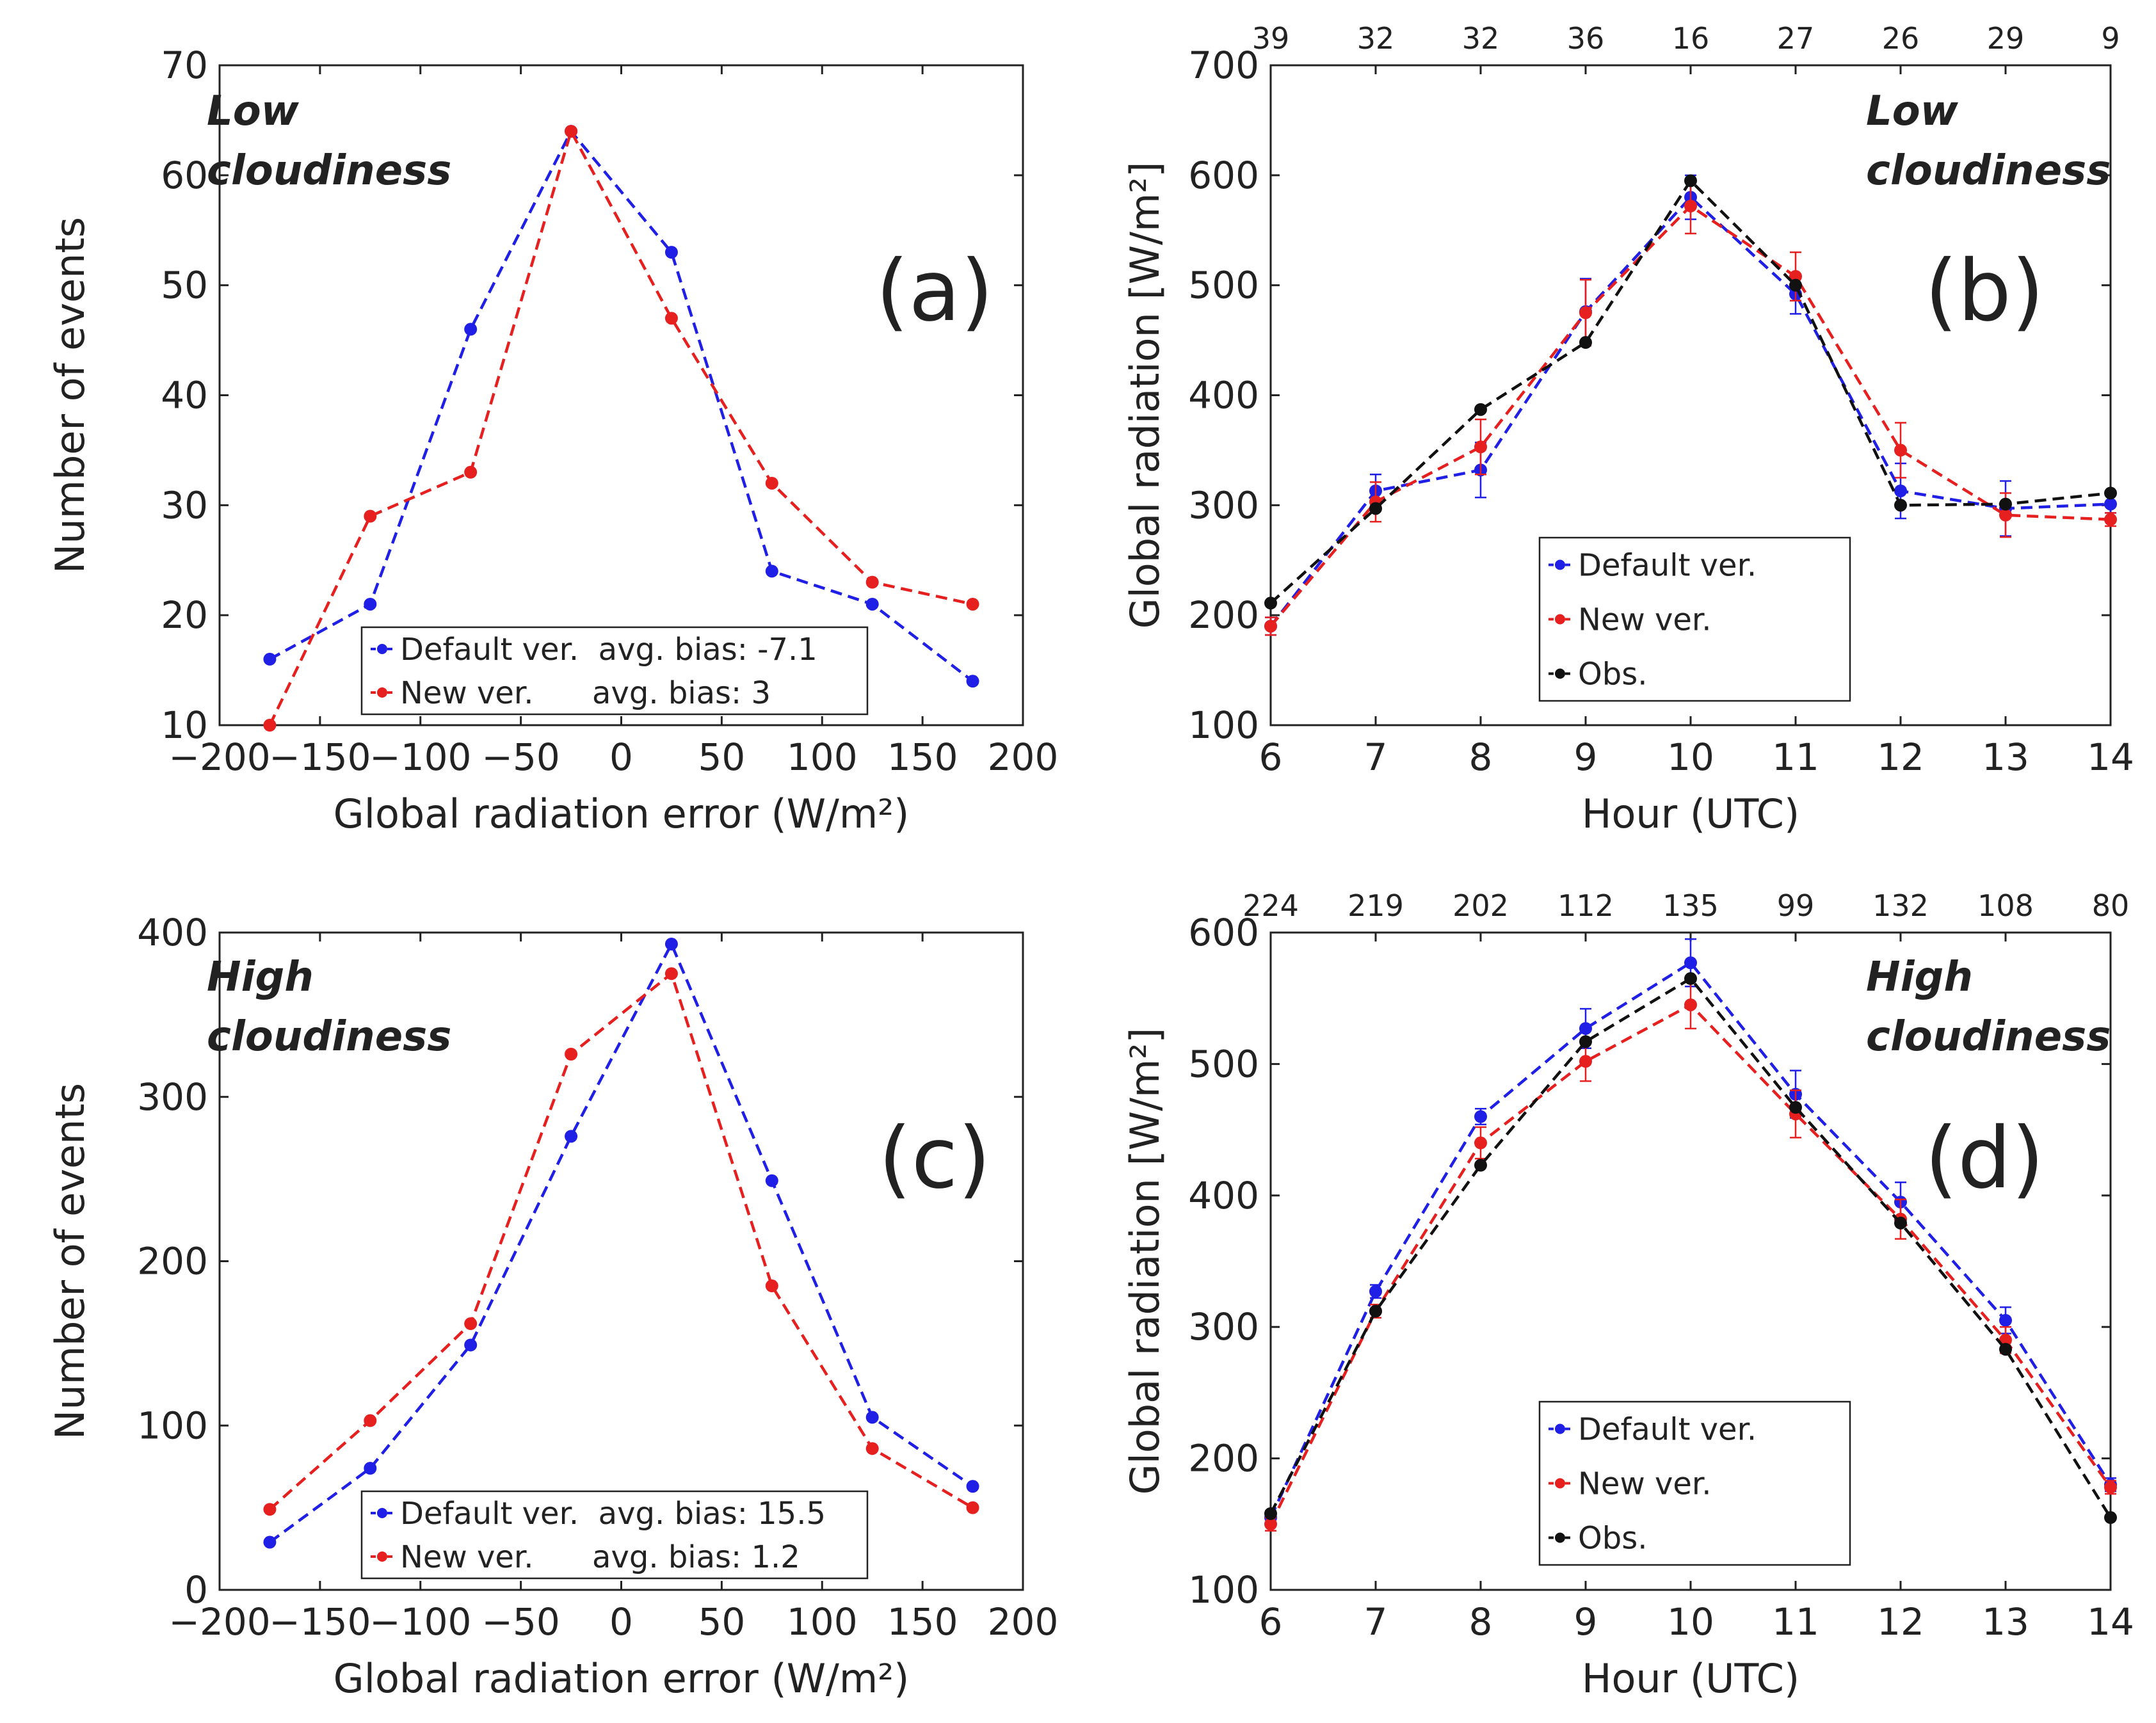 The width and height of the screenshot is (2156, 1723). Describe the element at coordinates (1223, 932) in the screenshot. I see `y-tick-label: 600` at that location.